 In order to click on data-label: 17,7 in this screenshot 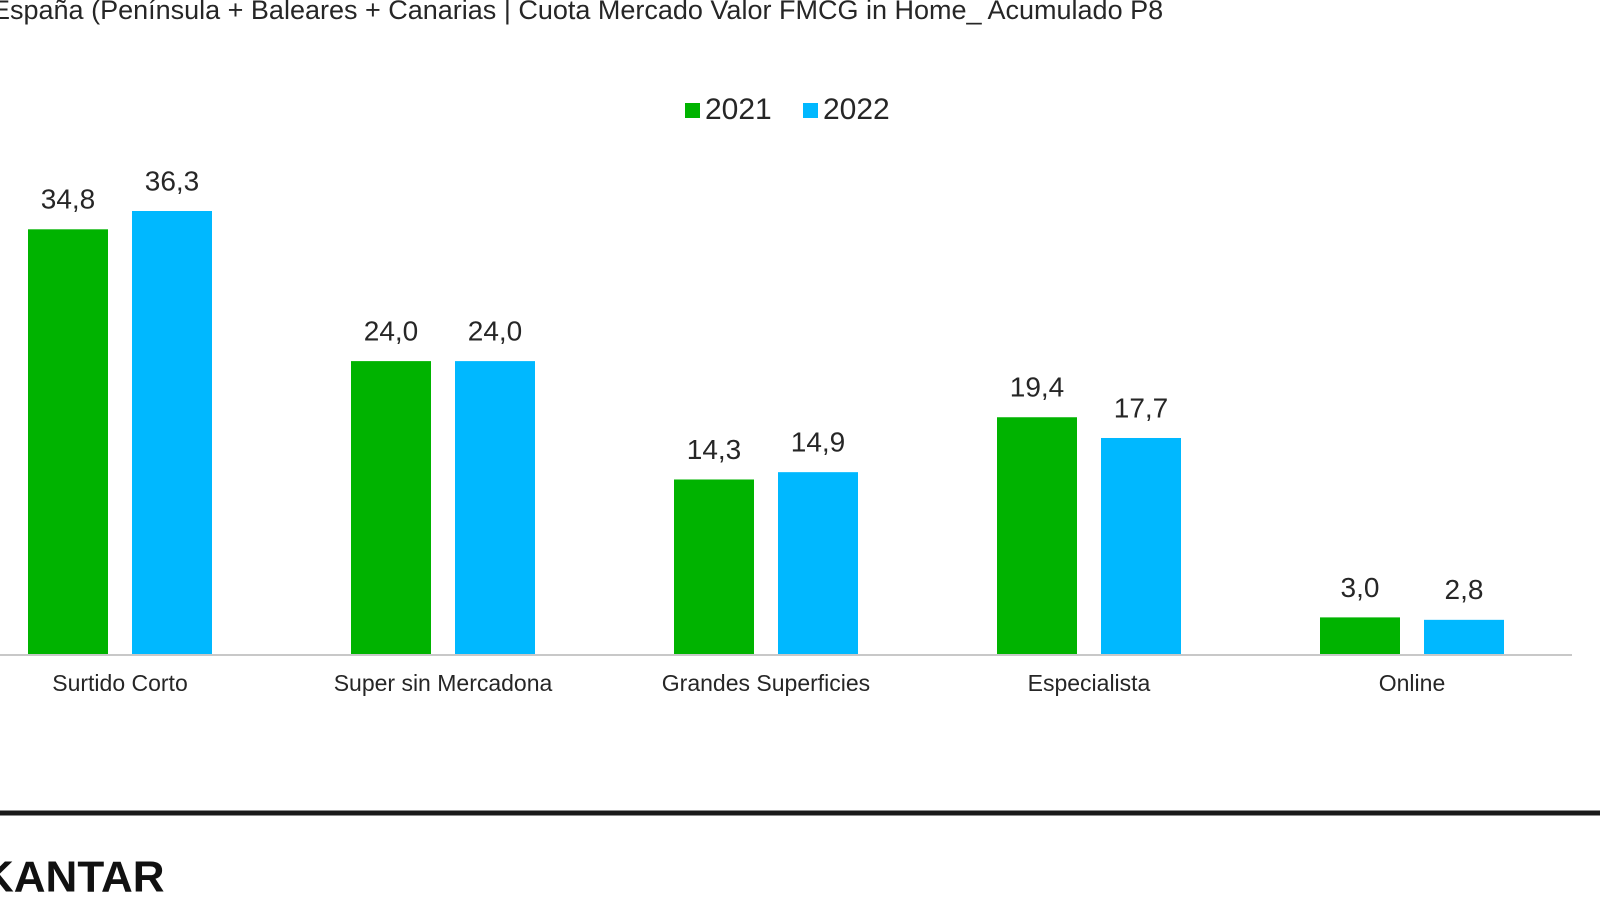, I will do `click(1141, 407)`.